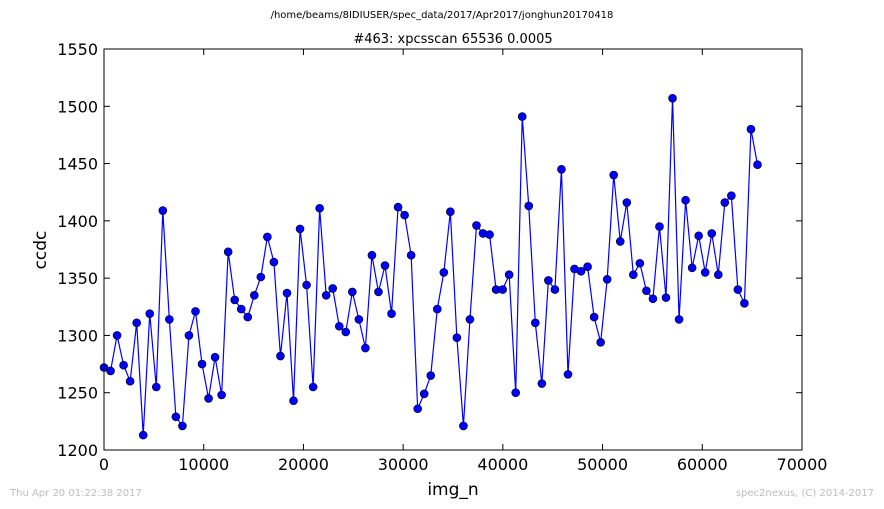 The image size is (884, 509). I want to click on y-tick-label: 1200, so click(77, 450).